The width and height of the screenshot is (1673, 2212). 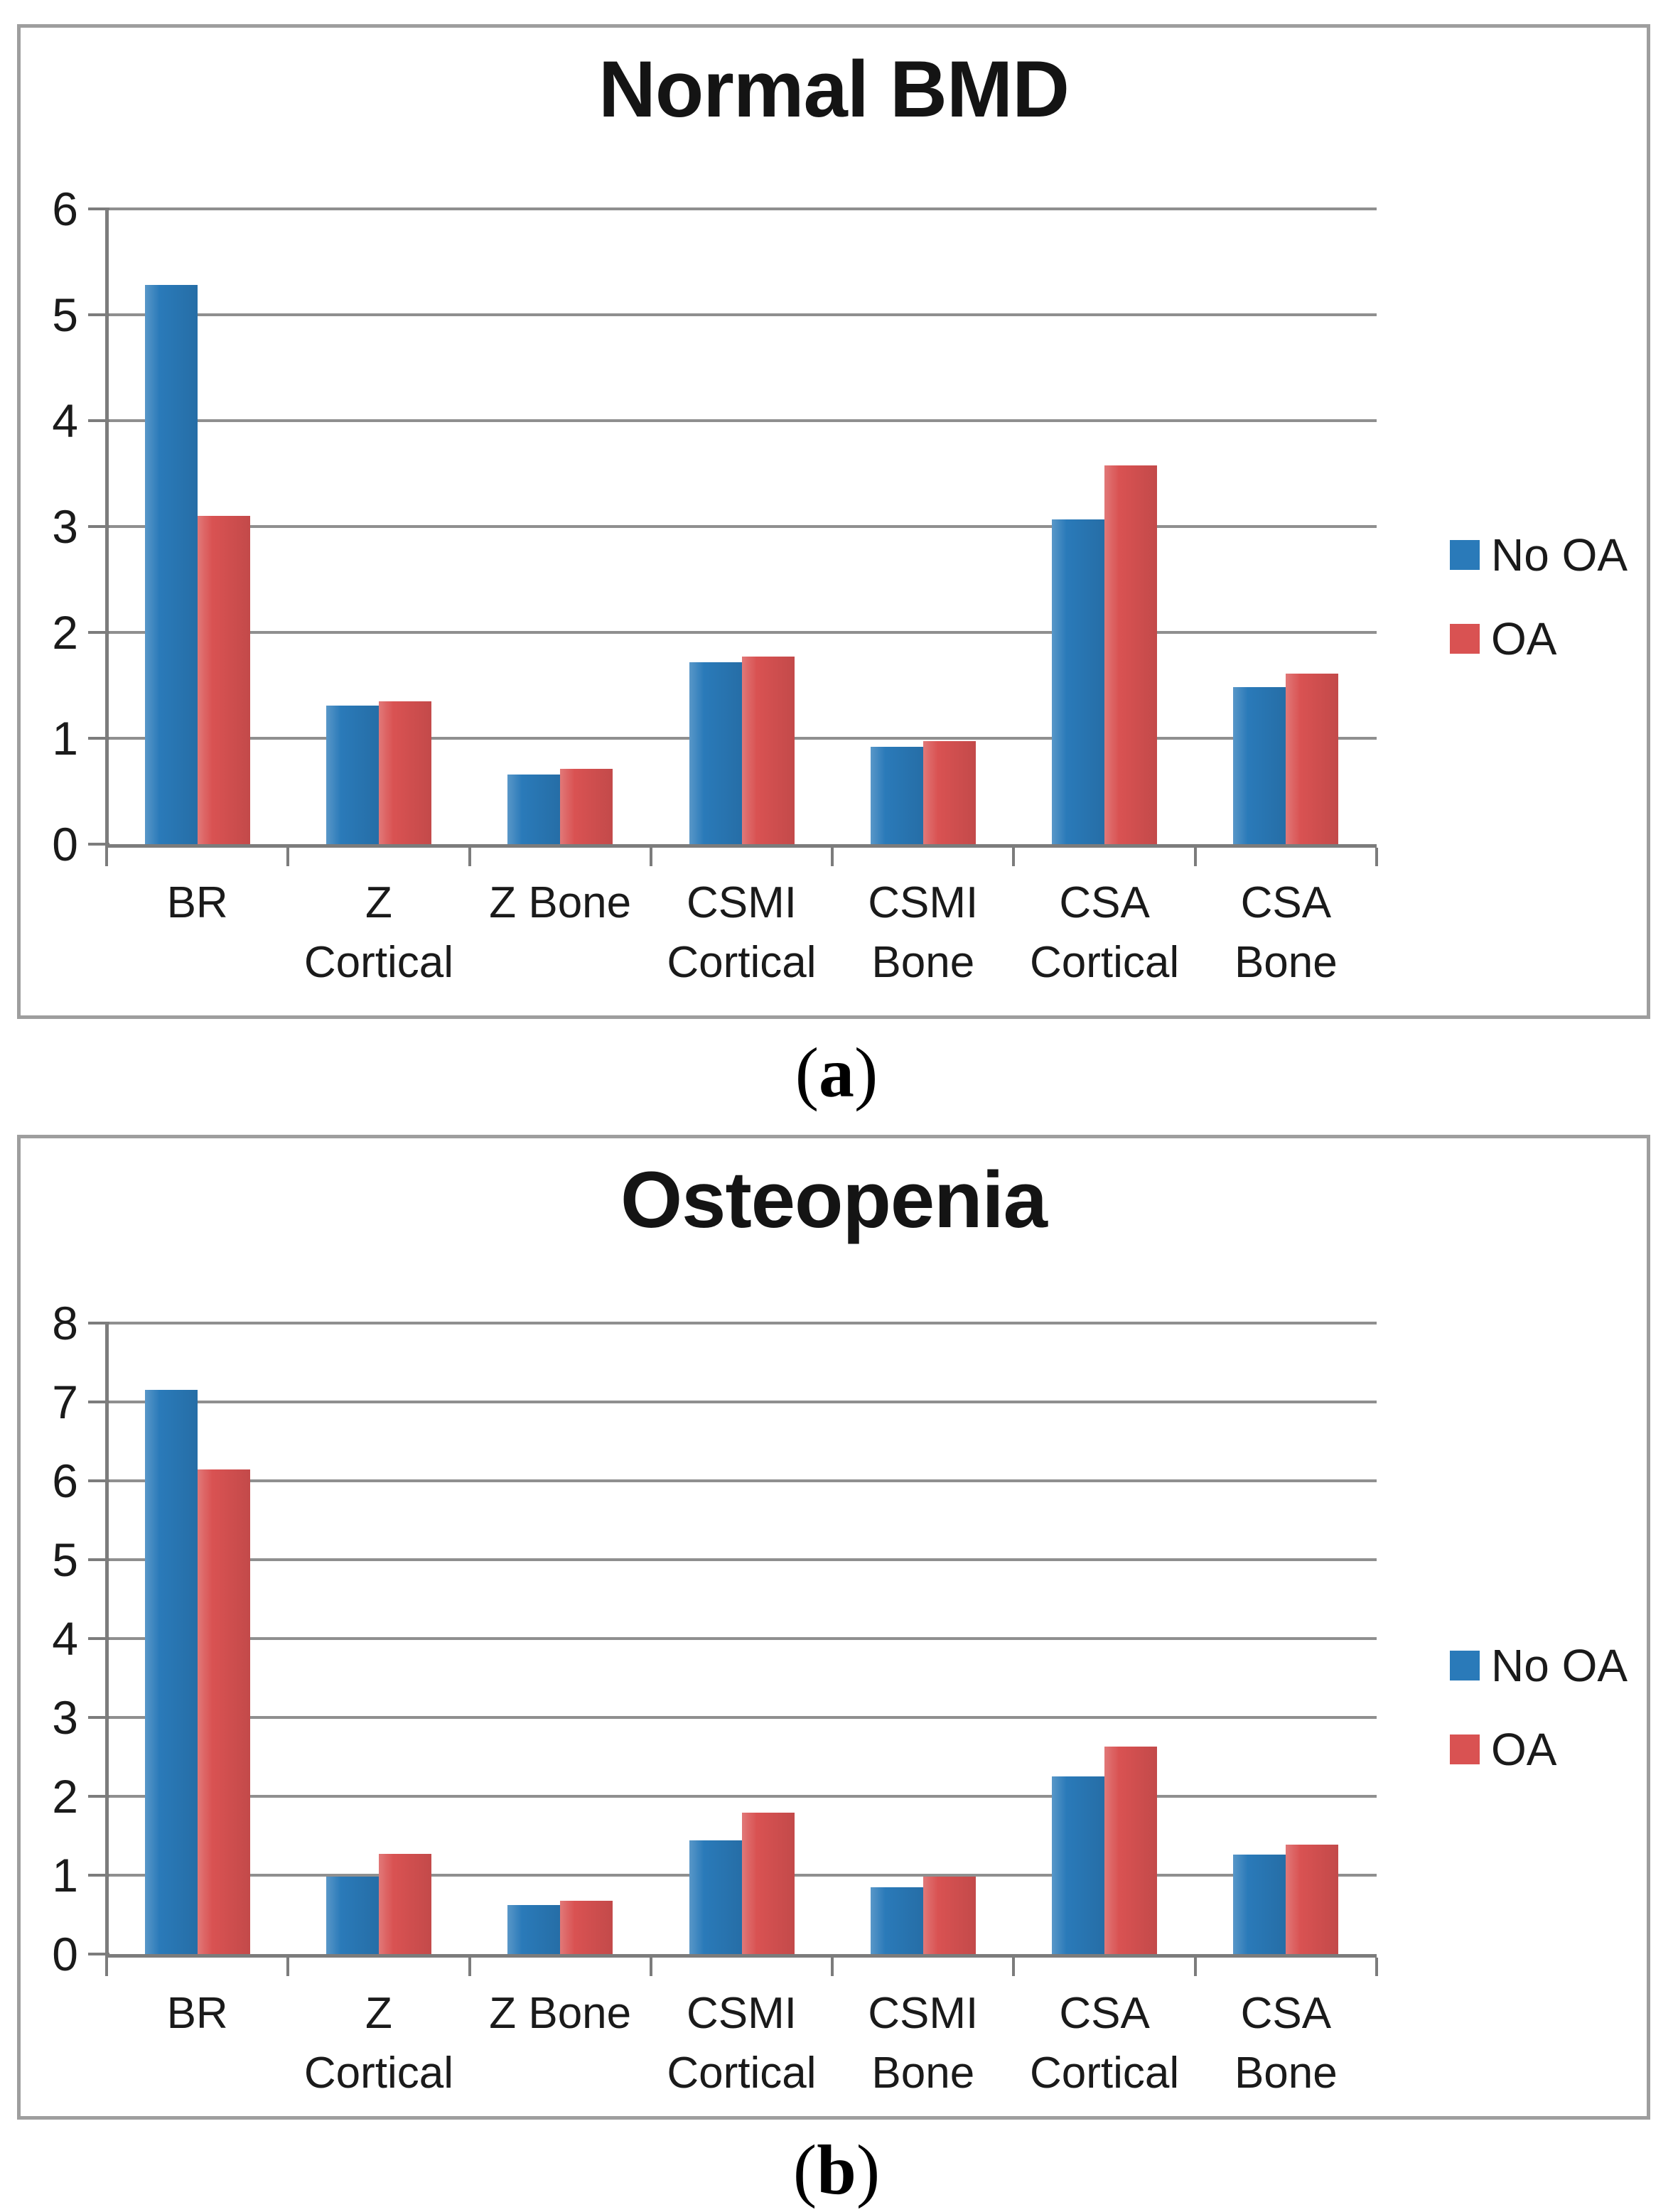 What do you see at coordinates (223, 1711) in the screenshot?
I see `bar-oa-br` at bounding box center [223, 1711].